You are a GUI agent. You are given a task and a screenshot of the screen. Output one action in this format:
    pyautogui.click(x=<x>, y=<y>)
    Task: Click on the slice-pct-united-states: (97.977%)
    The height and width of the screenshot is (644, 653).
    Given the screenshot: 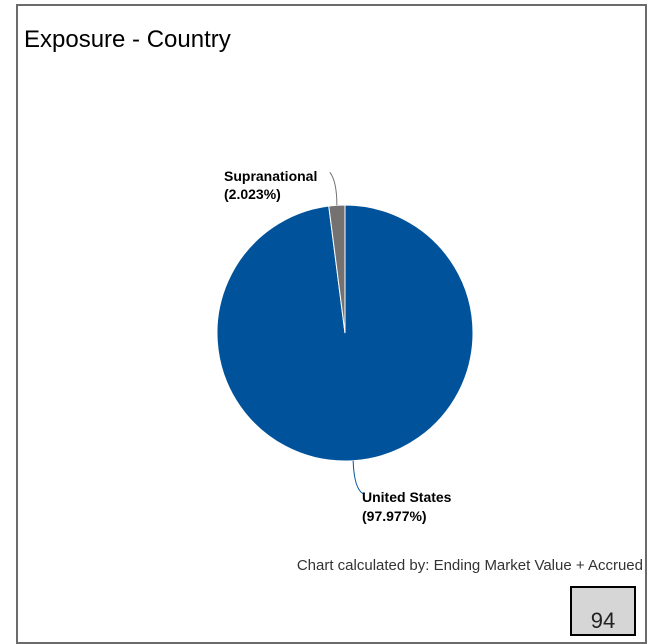 What is the action you would take?
    pyautogui.click(x=394, y=516)
    